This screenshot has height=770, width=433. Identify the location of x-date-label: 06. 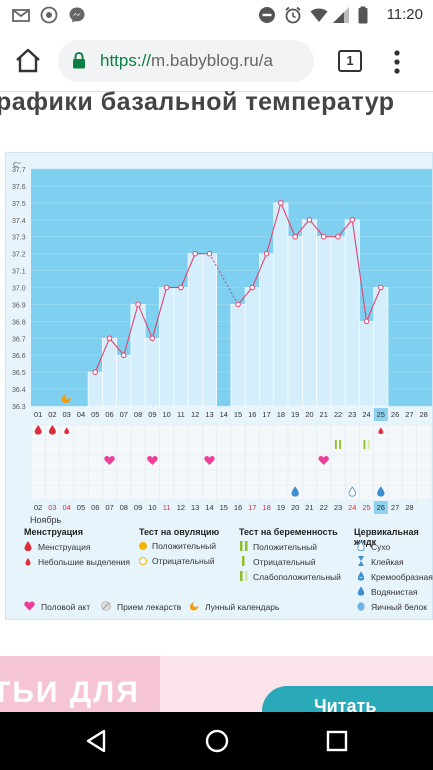
(95, 507).